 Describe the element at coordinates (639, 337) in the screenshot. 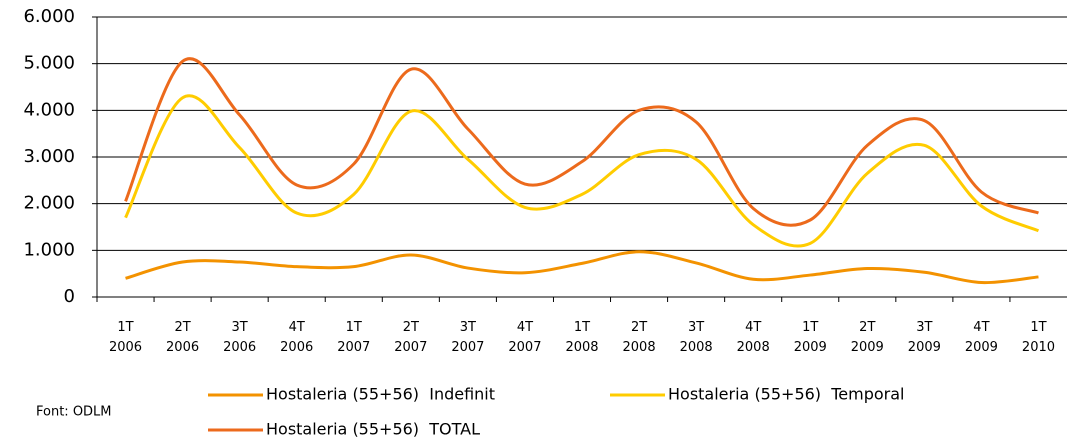

I see `x-tick-label: 2T 2008` at that location.